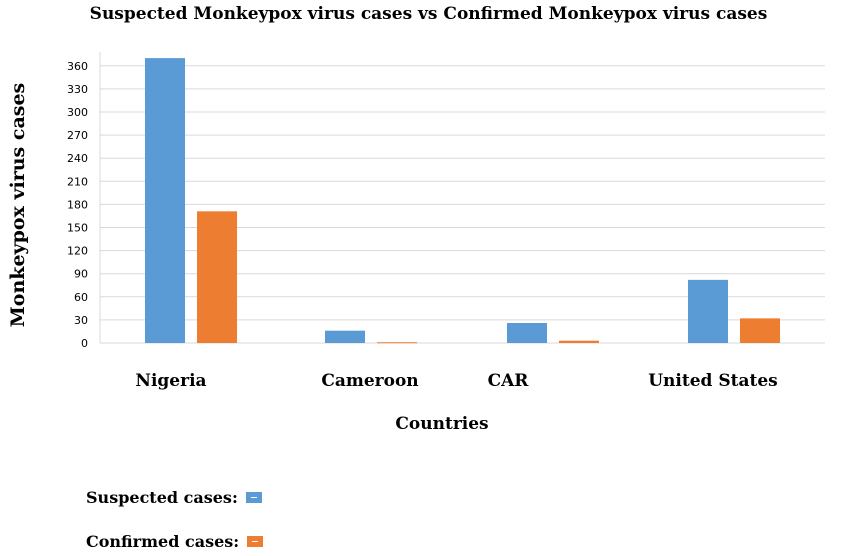 The height and width of the screenshot is (556, 857). Describe the element at coordinates (713, 381) in the screenshot. I see `x-tick-label-united-states: United States` at that location.